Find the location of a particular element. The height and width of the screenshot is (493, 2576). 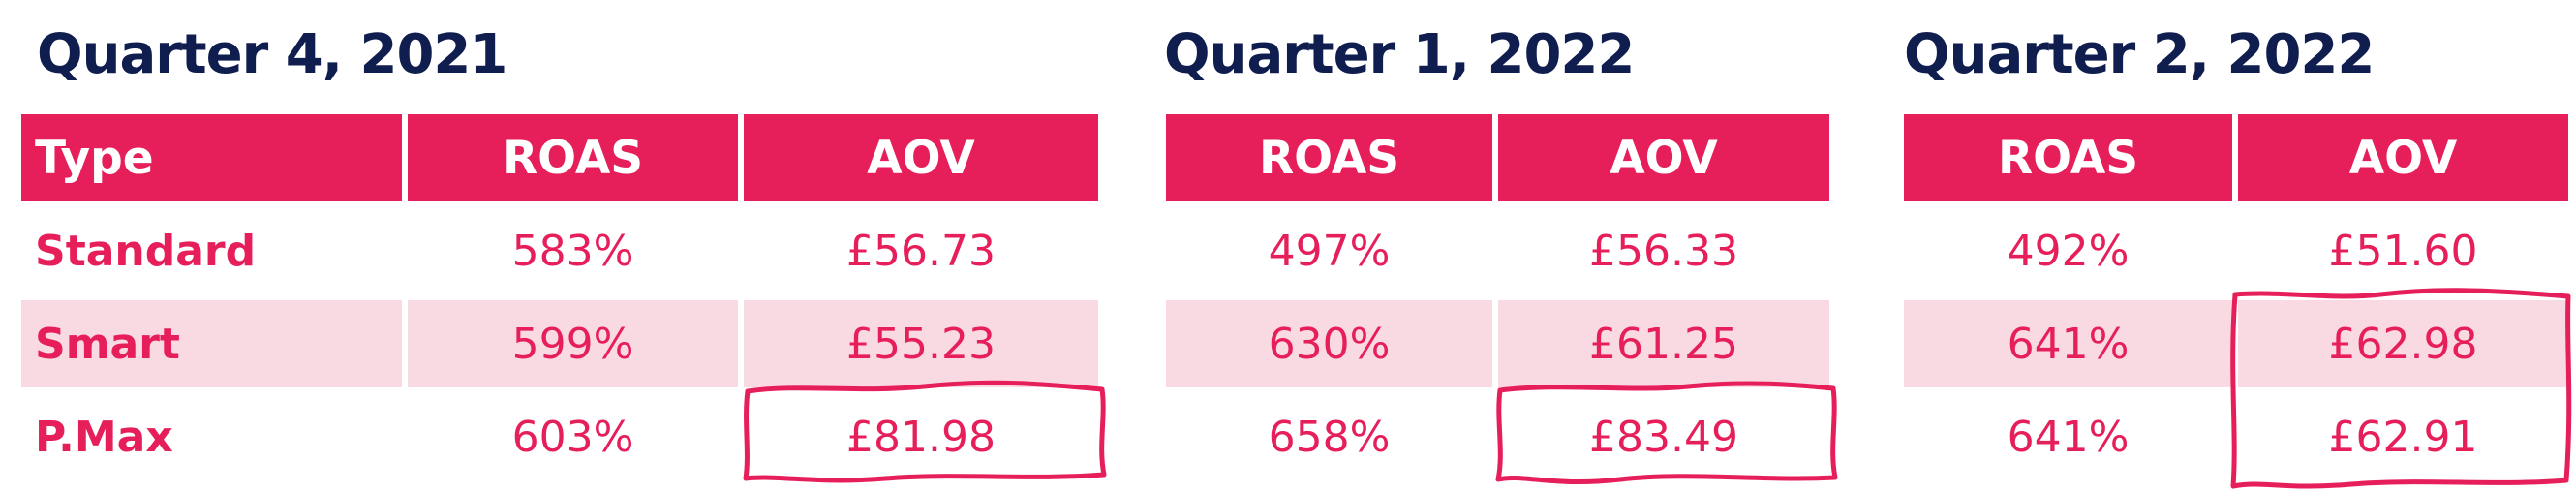

table-row-smart: 641% £62.98 is located at coordinates (2236, 343).